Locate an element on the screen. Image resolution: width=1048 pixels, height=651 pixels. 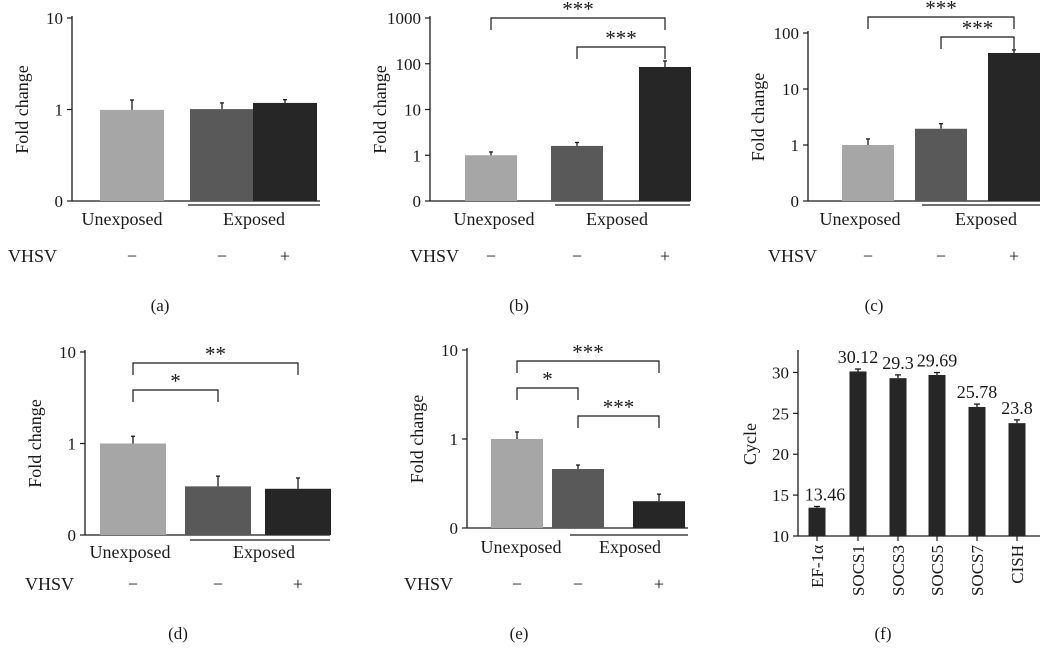
category-label: SOCS5 is located at coordinates (937, 570).